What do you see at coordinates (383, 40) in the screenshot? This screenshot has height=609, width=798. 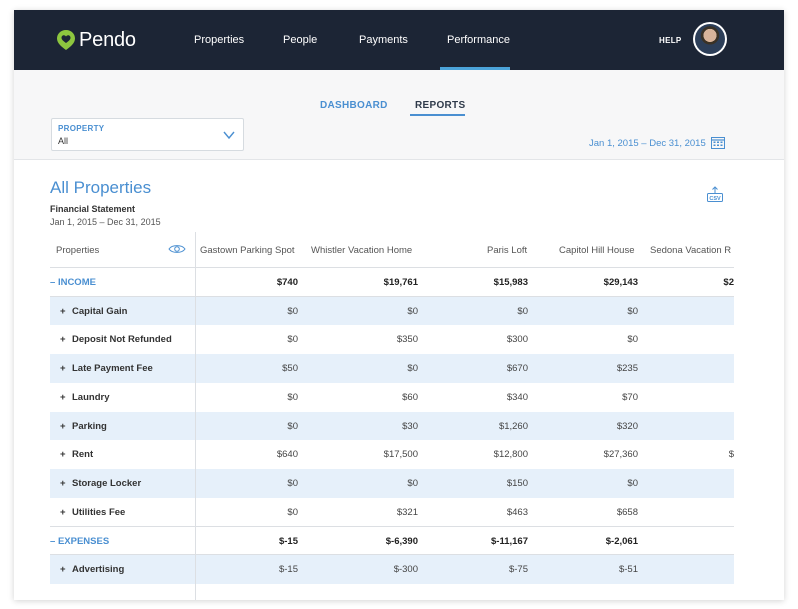 I see `nav-item-payments: Payments` at bounding box center [383, 40].